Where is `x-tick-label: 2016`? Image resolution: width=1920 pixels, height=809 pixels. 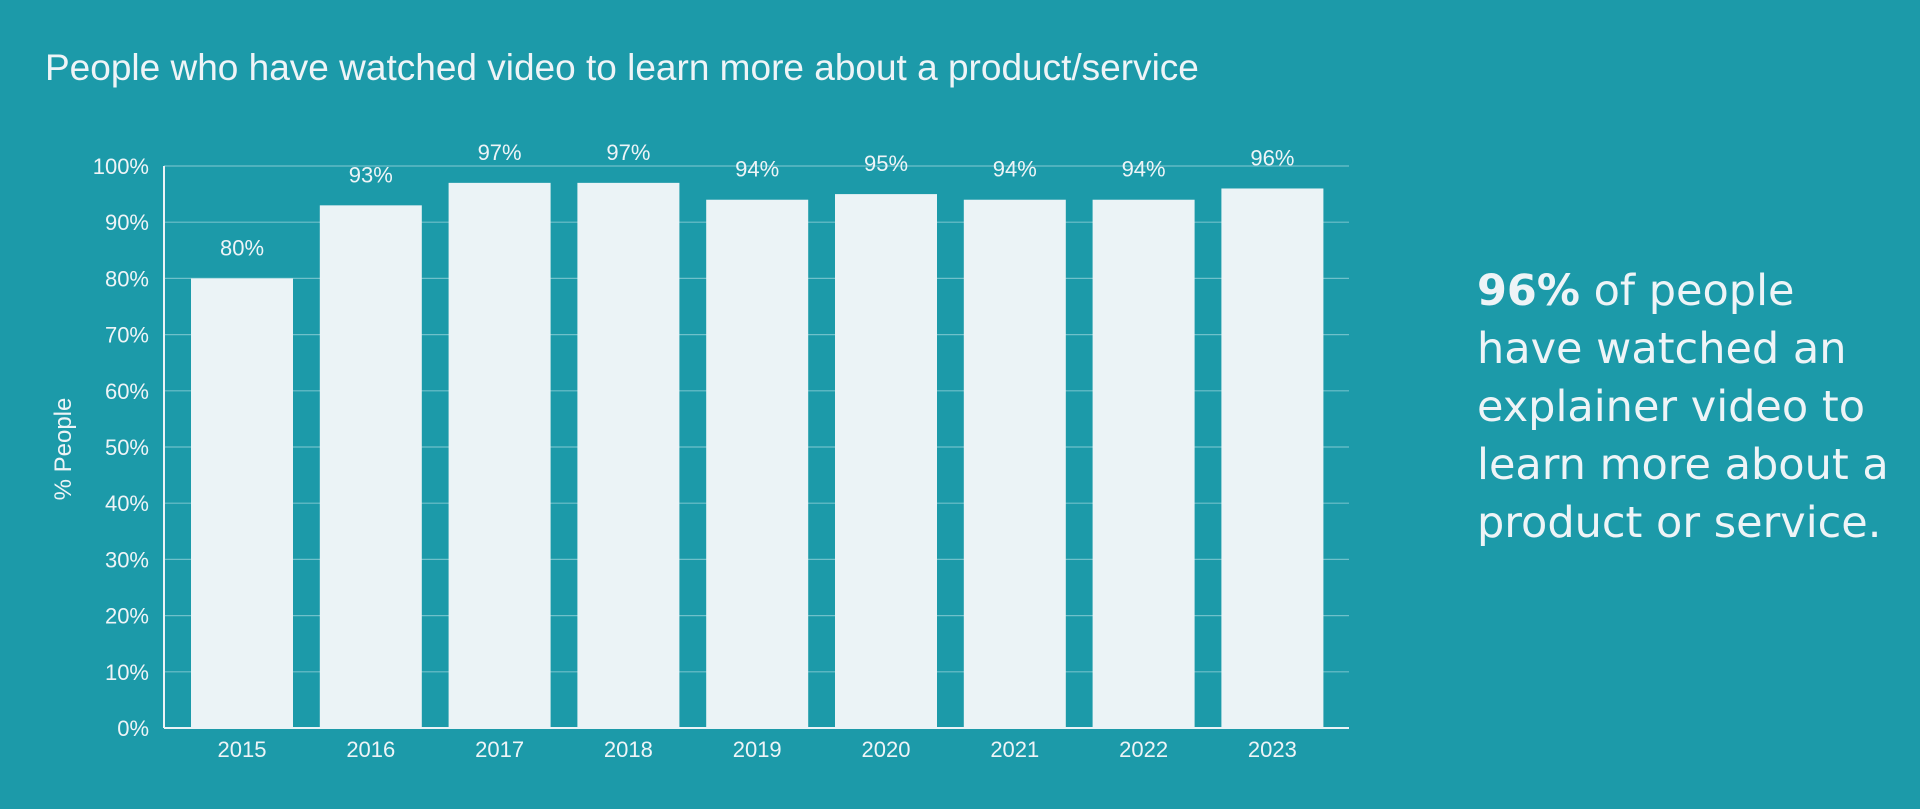 x-tick-label: 2016 is located at coordinates (370, 749).